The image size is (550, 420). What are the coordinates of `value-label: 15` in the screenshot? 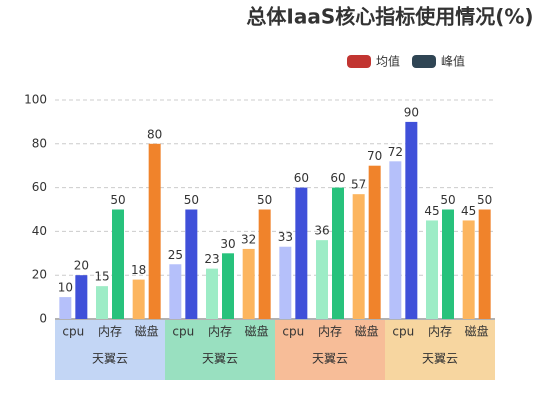 It's located at (101, 277).